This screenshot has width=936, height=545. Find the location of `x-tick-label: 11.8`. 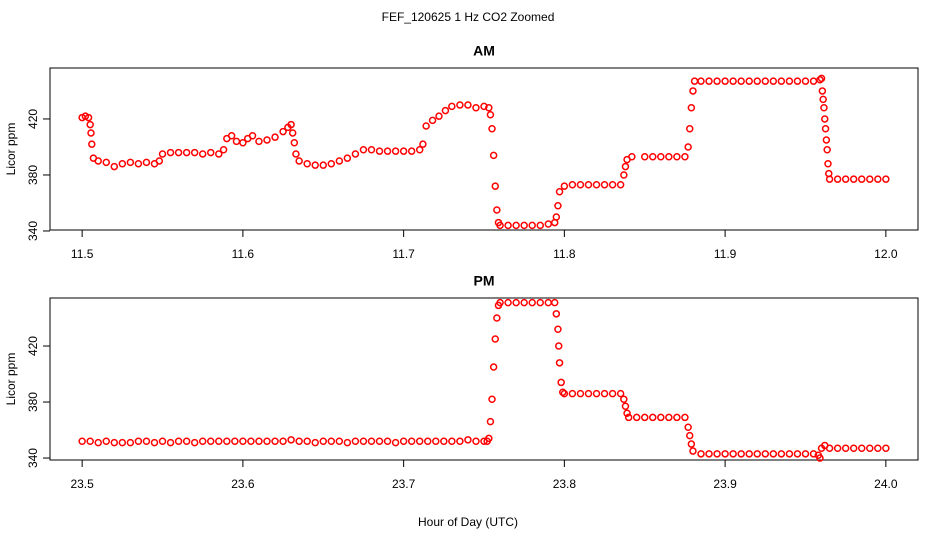

x-tick-label: 11.8 is located at coordinates (564, 254).